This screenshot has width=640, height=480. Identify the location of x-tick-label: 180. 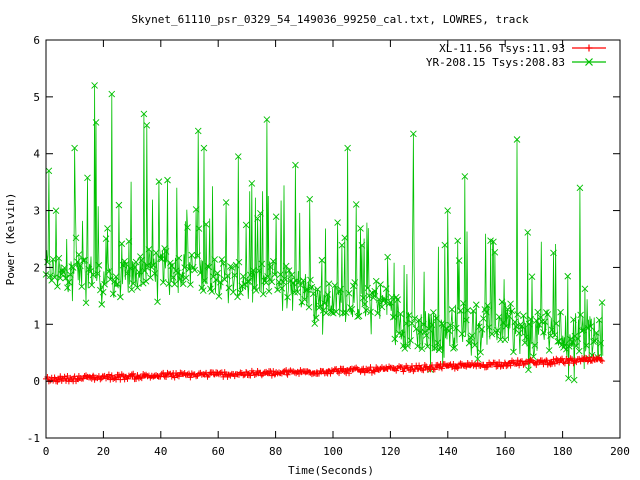
(563, 451).